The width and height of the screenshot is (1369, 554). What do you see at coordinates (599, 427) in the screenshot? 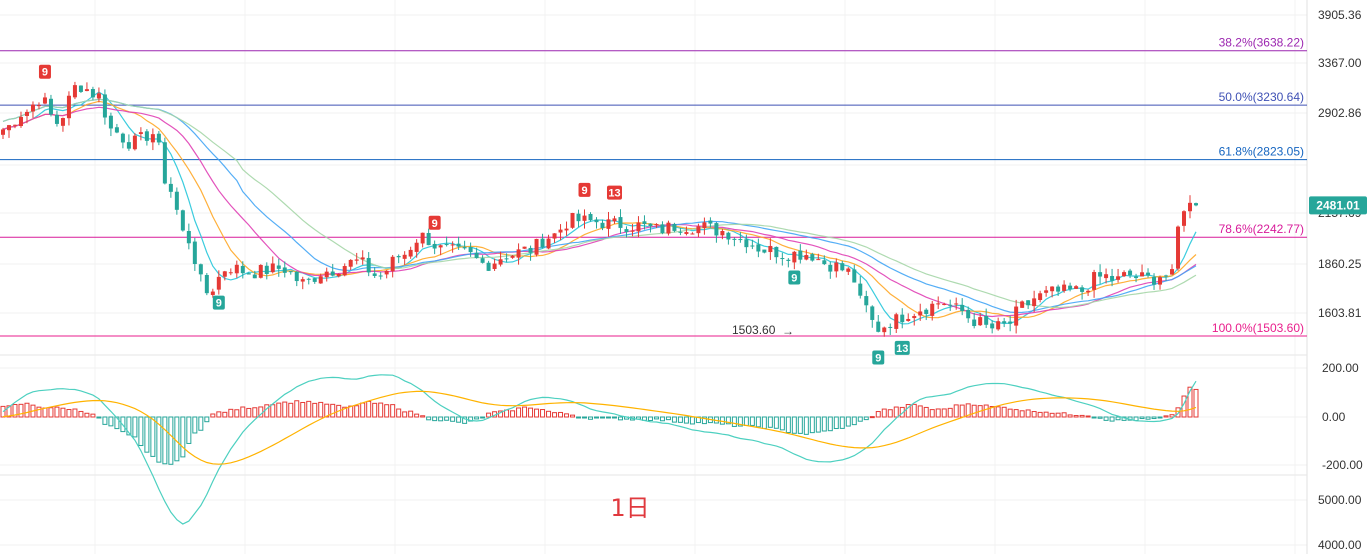
I see `macd-dea-line` at bounding box center [599, 427].